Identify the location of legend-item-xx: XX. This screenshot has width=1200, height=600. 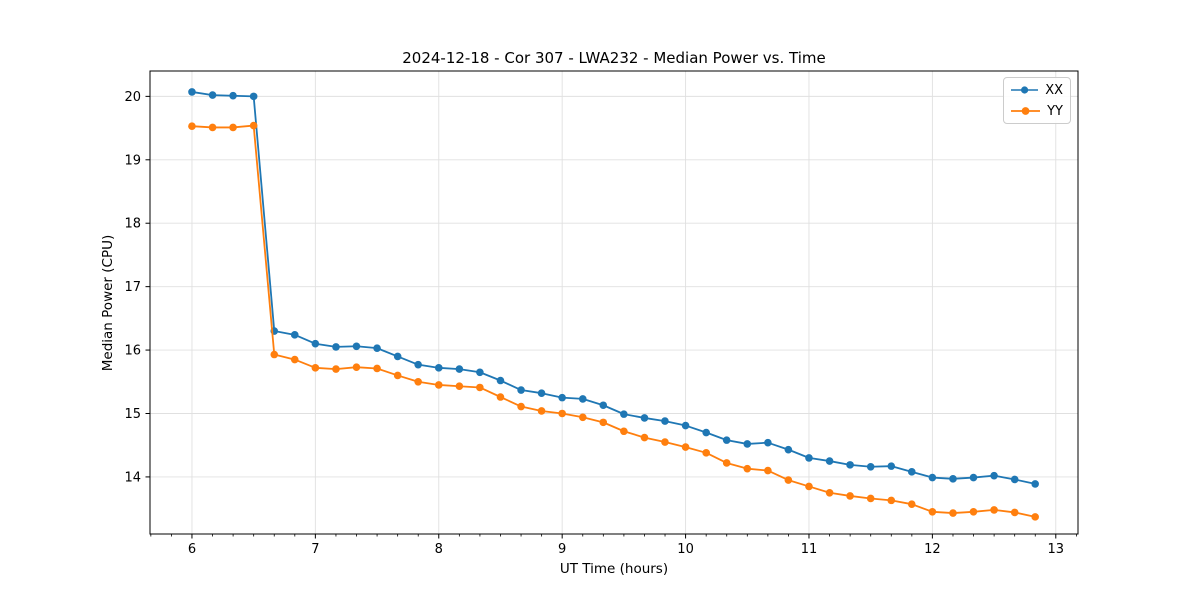
(1037, 90).